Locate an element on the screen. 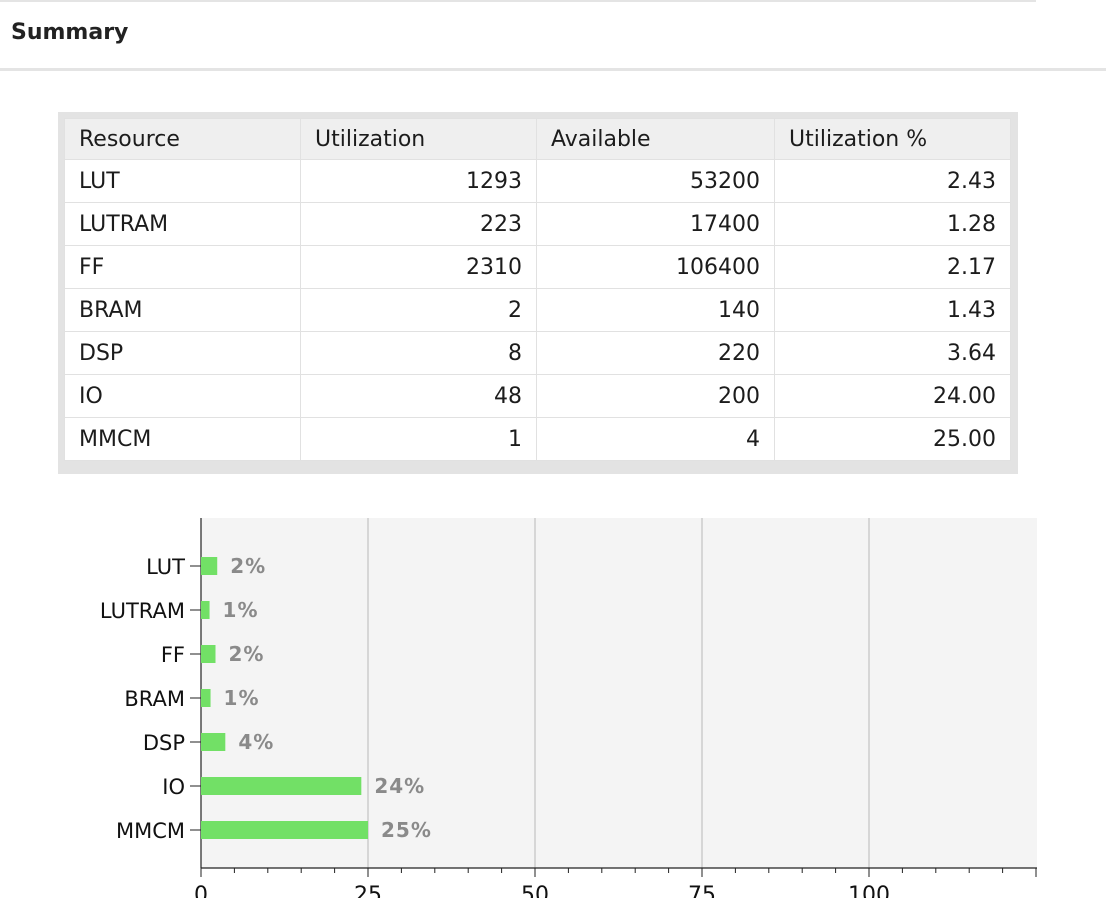  category-label: BRAM is located at coordinates (154, 699).